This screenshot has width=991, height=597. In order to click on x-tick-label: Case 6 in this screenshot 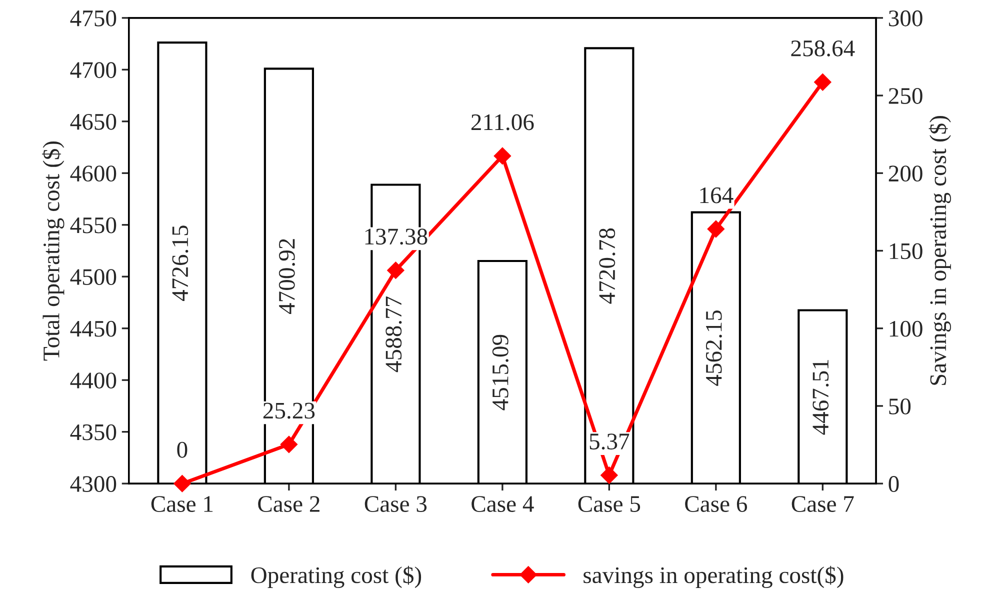, I will do `click(716, 504)`.